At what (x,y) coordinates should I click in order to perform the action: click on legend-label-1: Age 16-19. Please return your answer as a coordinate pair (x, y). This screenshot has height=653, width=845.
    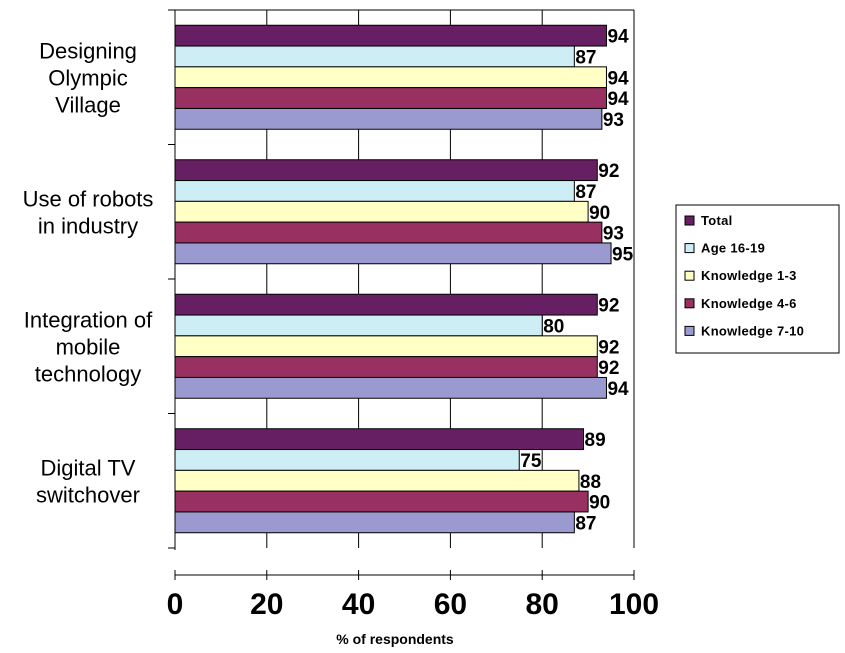
    Looking at the image, I should click on (733, 248).